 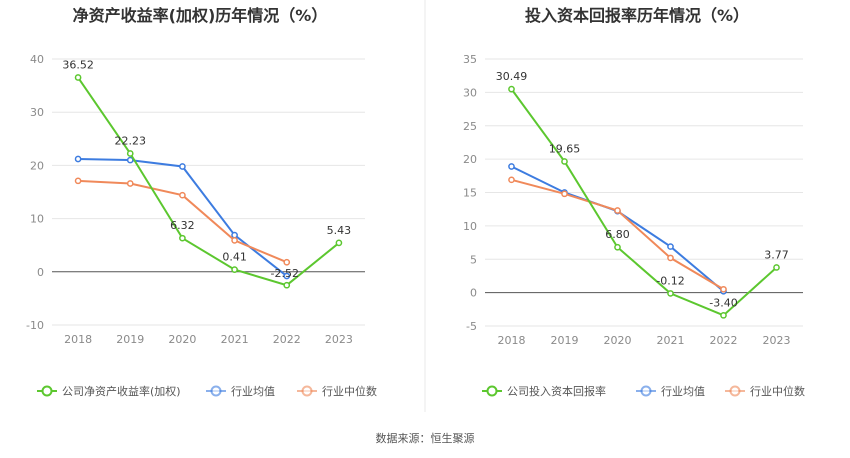 I want to click on y-tick-label: -5, so click(x=471, y=326).